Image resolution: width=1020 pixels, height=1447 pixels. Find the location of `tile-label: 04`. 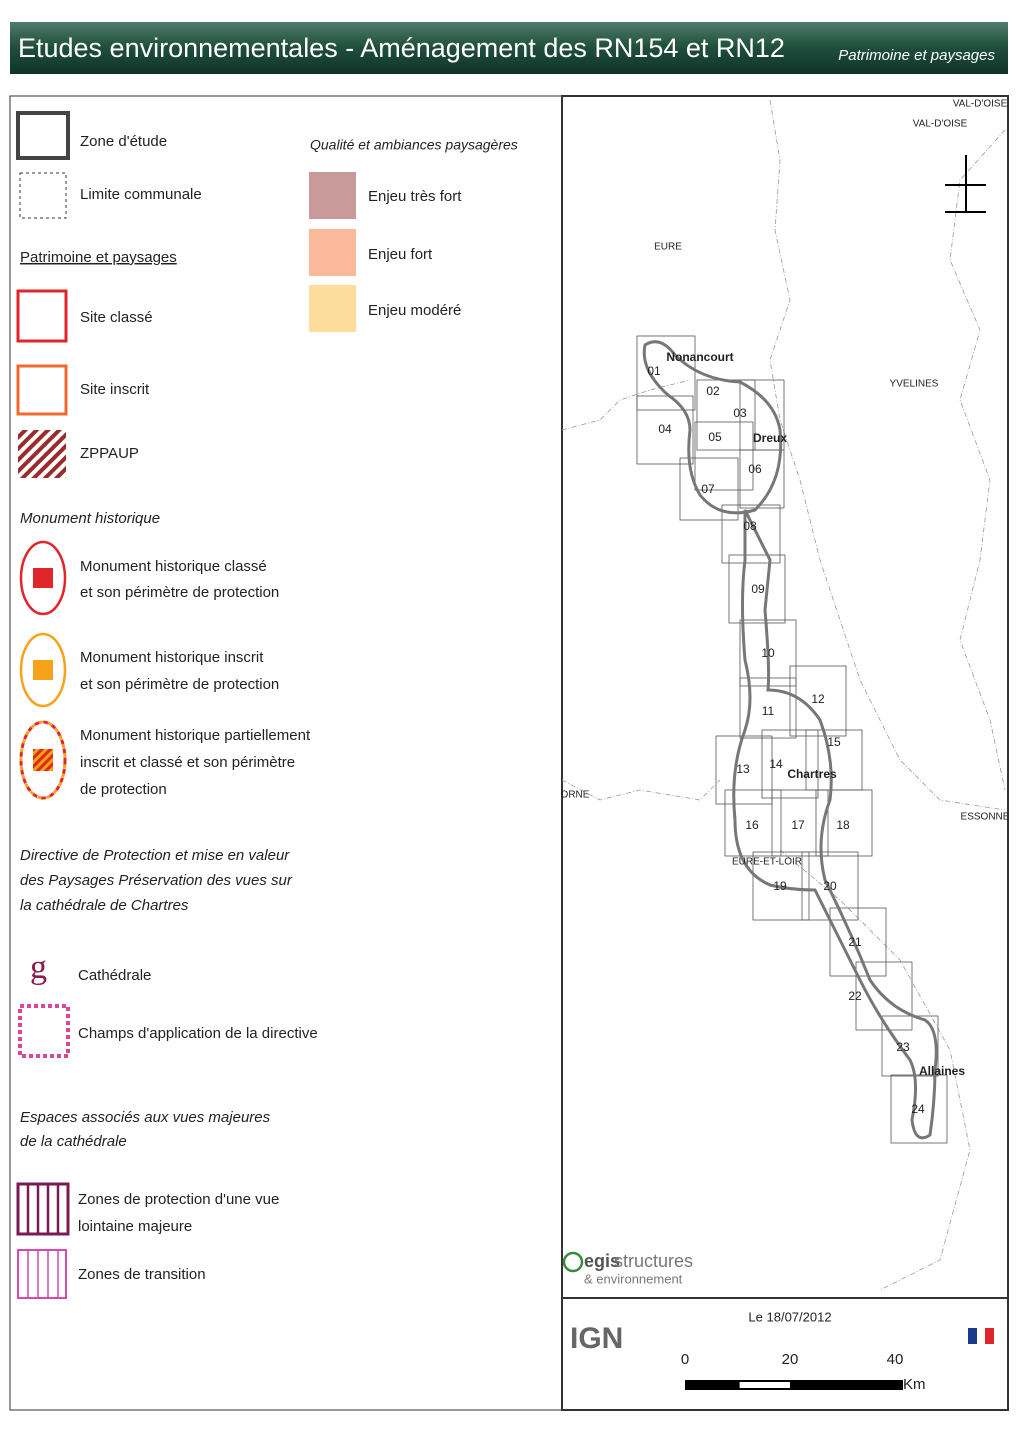

tile-label: 04 is located at coordinates (665, 429).